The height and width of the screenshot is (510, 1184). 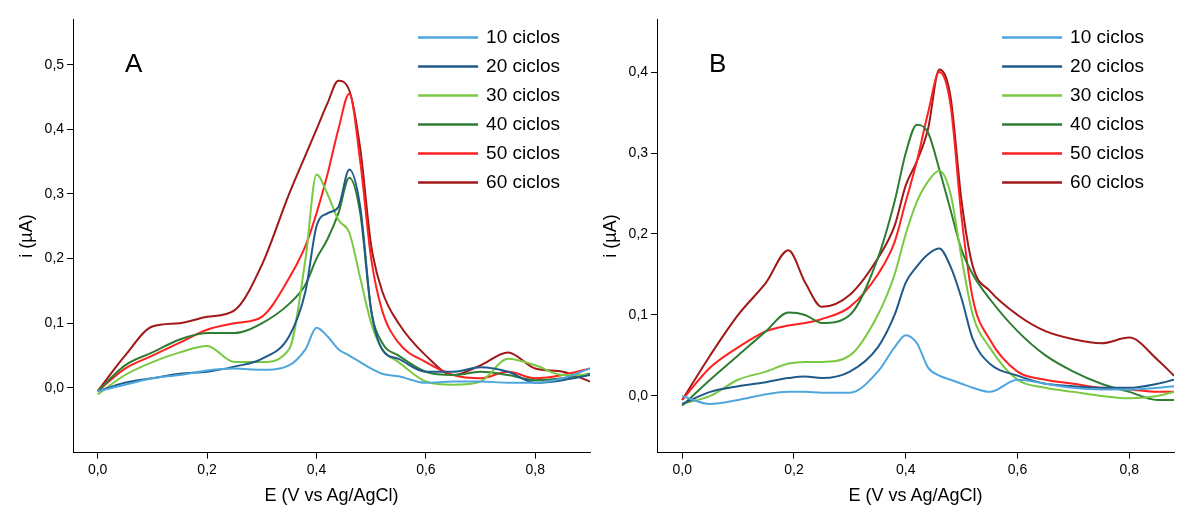 What do you see at coordinates (718, 62) in the screenshot?
I see `text: B` at bounding box center [718, 62].